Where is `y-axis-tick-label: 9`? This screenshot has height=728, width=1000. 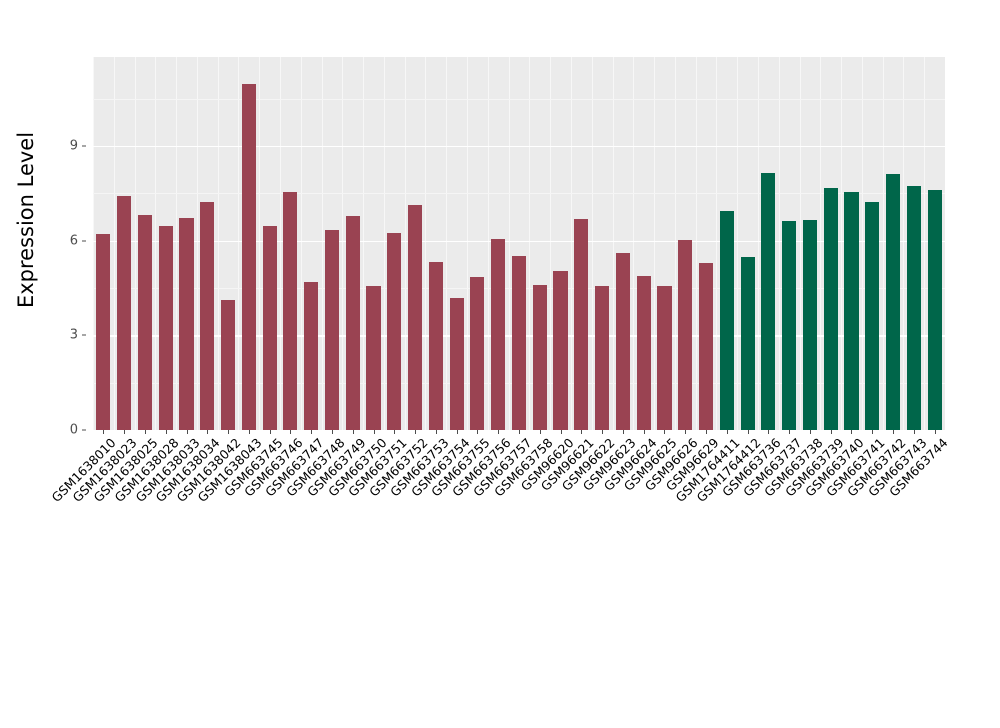
y-axis-tick-label: 9 is located at coordinates (73, 146).